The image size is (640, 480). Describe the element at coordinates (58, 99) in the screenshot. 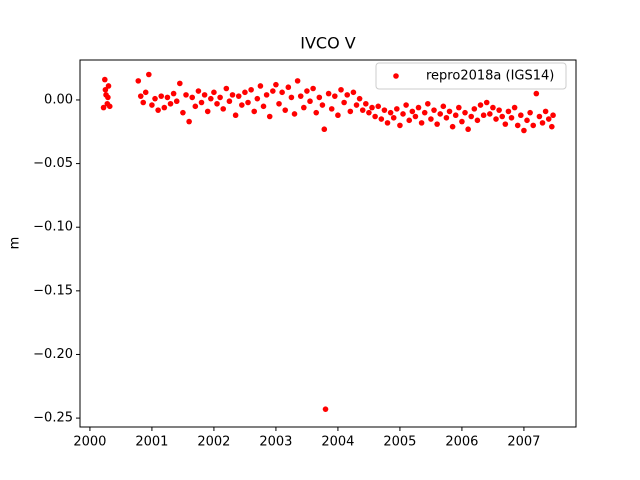

I see `y-tick-label: 0.00` at that location.